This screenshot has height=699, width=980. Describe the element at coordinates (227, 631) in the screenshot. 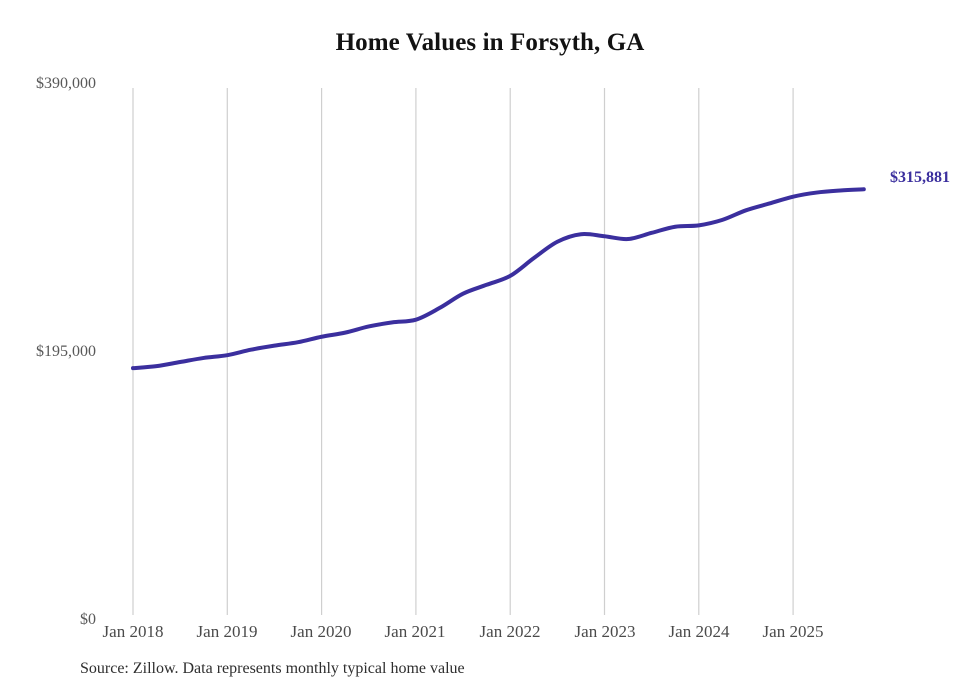

I see `x-axis-tick-label-jan-2019: Jan 2019` at that location.